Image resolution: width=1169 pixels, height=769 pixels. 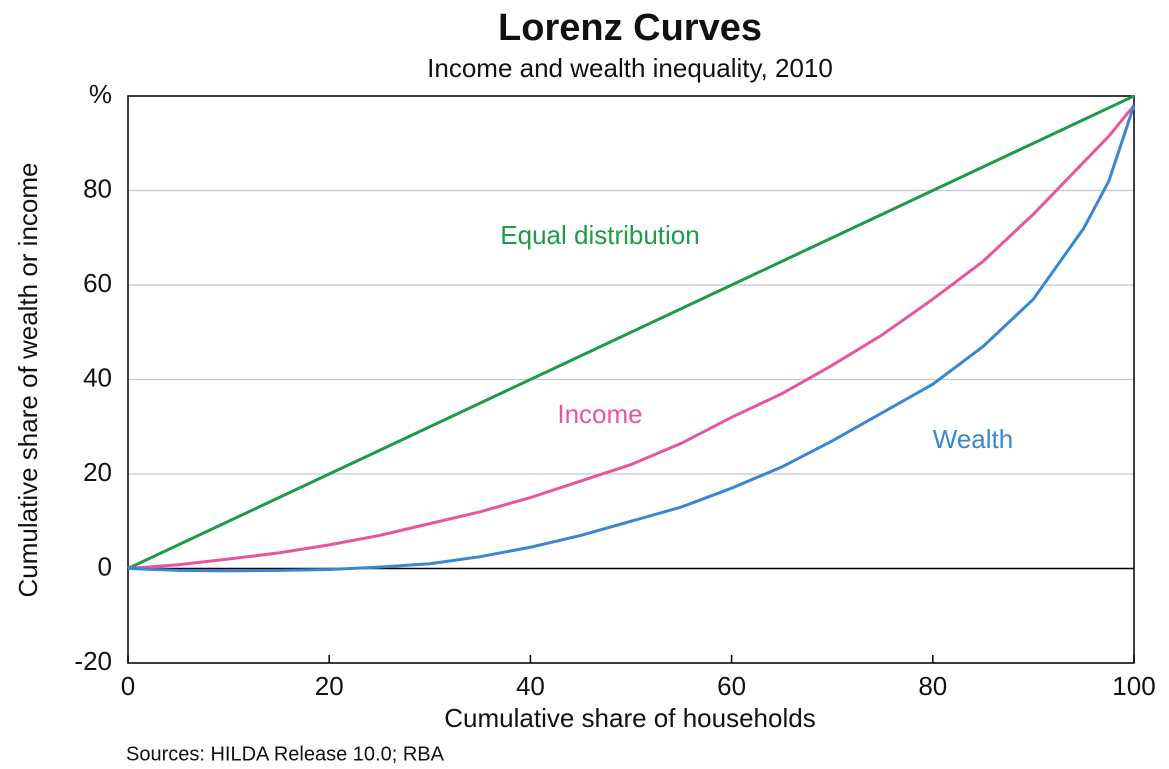 What do you see at coordinates (731, 686) in the screenshot?
I see `x-tick-label: 60` at bounding box center [731, 686].